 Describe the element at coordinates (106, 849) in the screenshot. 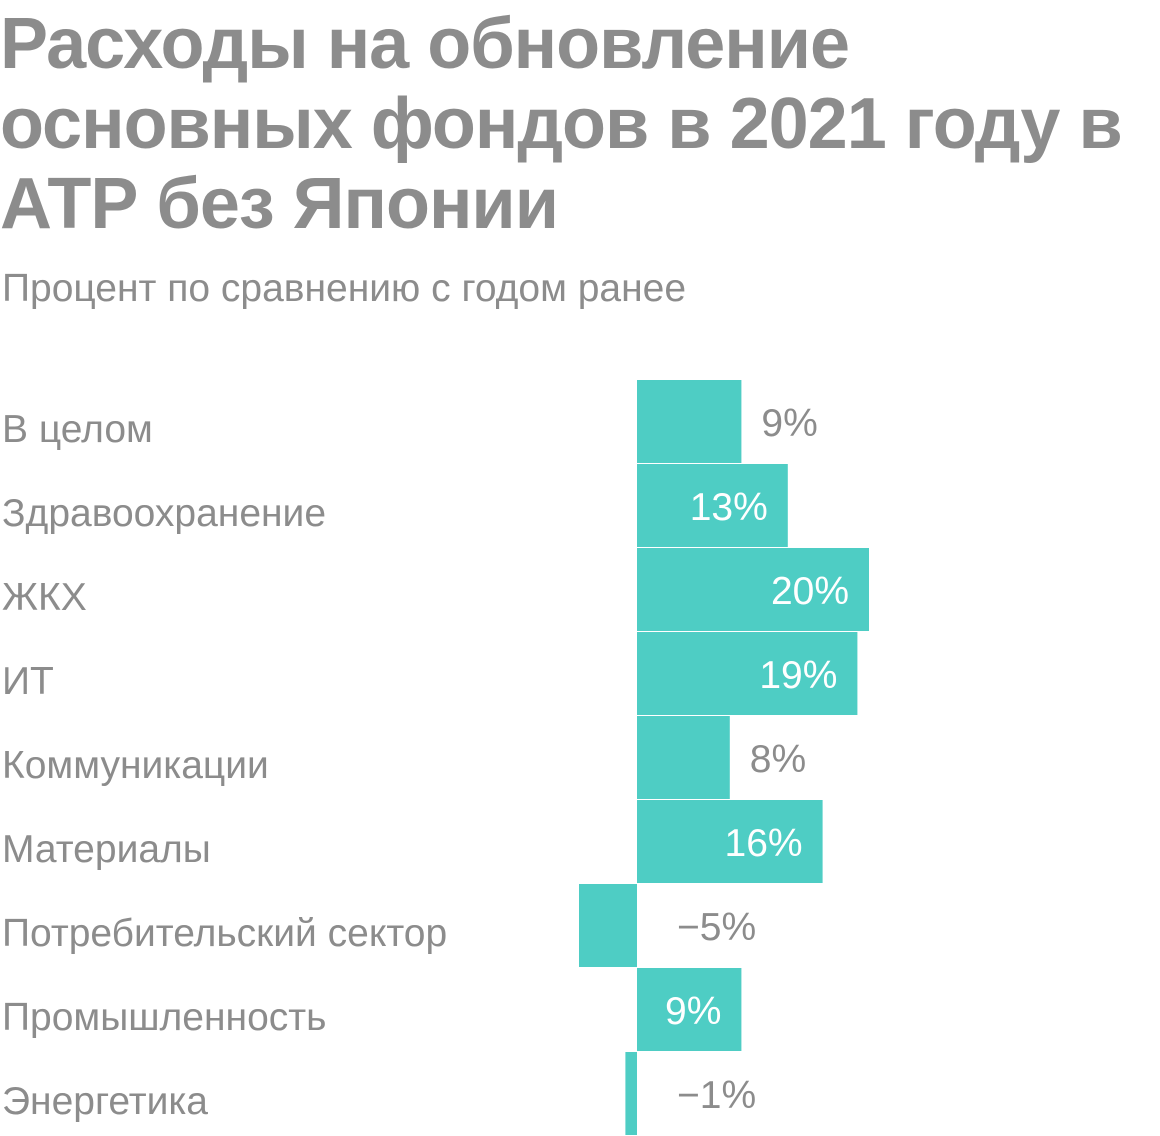

I see `category-label: Материалы` at that location.